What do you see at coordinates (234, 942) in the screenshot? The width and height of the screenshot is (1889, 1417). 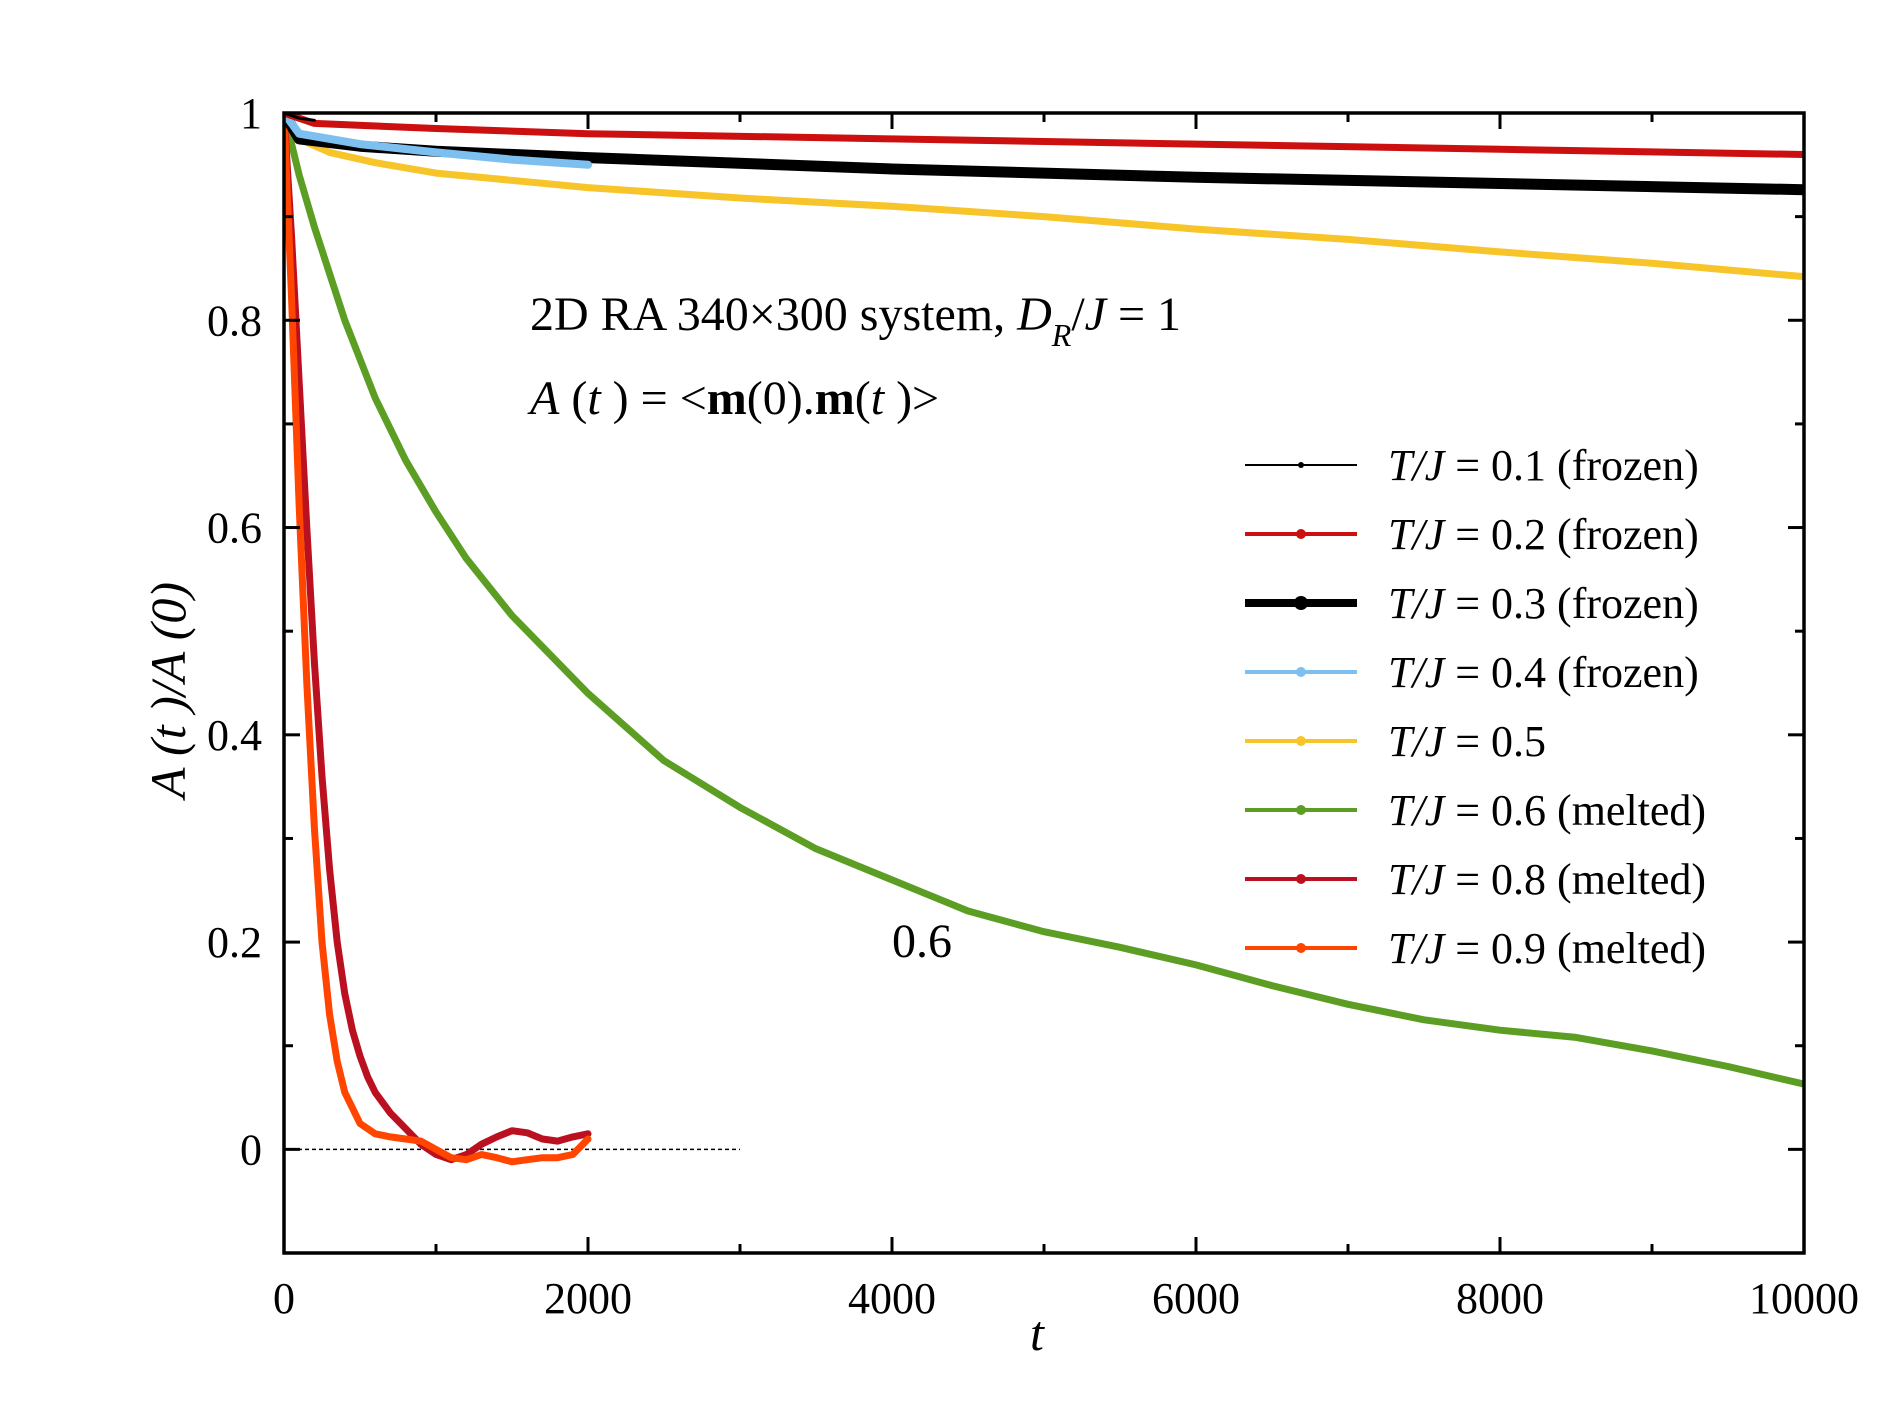 I see `y-tick-label: 0.2` at bounding box center [234, 942].